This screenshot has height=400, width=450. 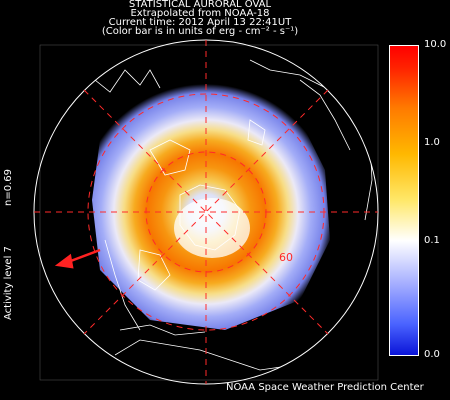 I want to click on header-title: STATISTICAL AURORAL OVAL, so click(x=200, y=5).